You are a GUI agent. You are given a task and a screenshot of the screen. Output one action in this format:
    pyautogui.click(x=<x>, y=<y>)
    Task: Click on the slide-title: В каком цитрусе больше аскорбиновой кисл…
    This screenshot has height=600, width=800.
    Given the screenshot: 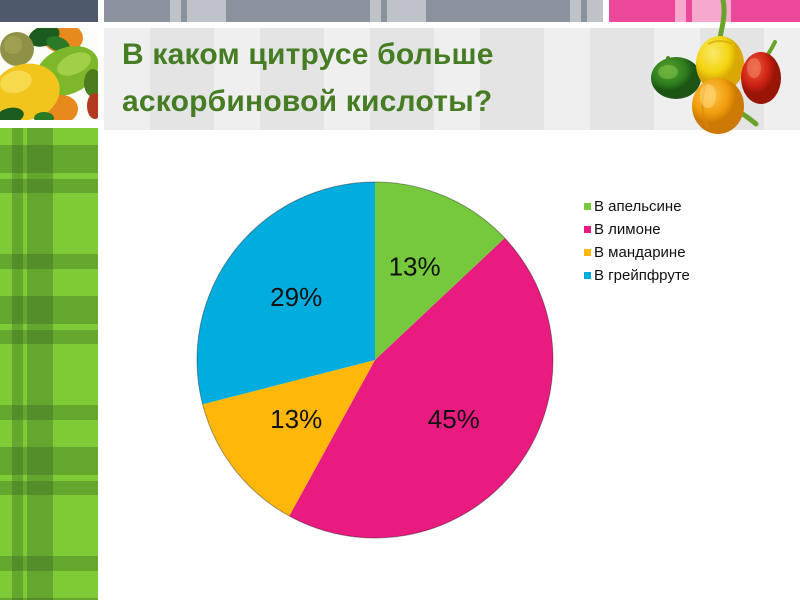 What is the action you would take?
    pyautogui.click(x=308, y=78)
    